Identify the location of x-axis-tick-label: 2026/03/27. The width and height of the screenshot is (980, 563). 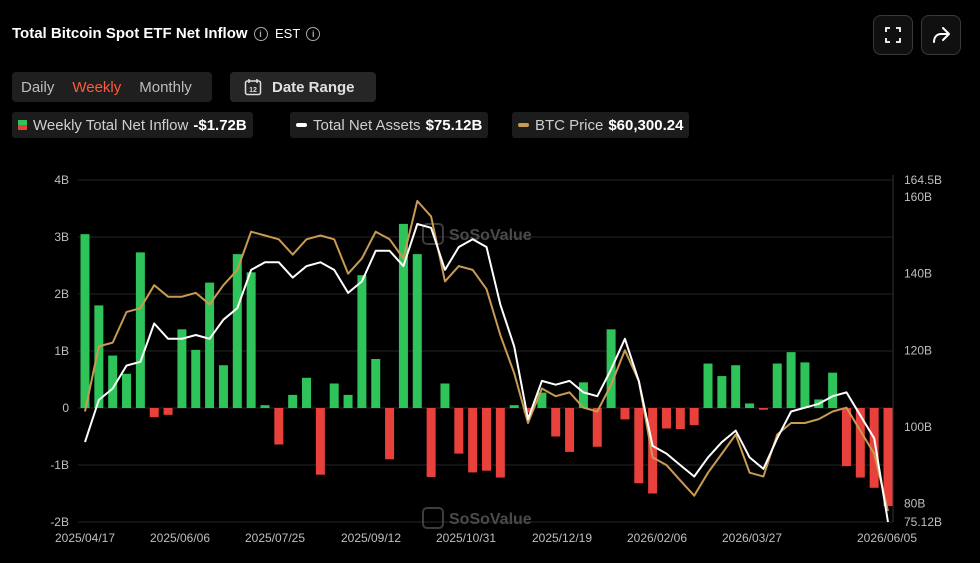
(752, 538).